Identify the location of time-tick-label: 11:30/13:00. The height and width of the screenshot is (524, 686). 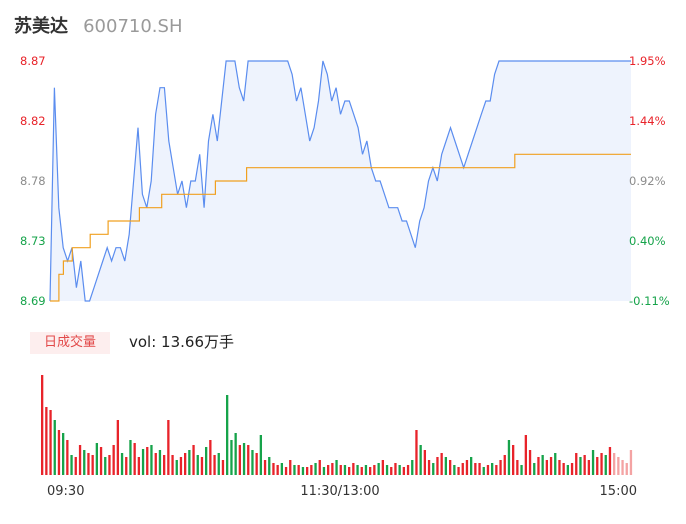
(339, 491).